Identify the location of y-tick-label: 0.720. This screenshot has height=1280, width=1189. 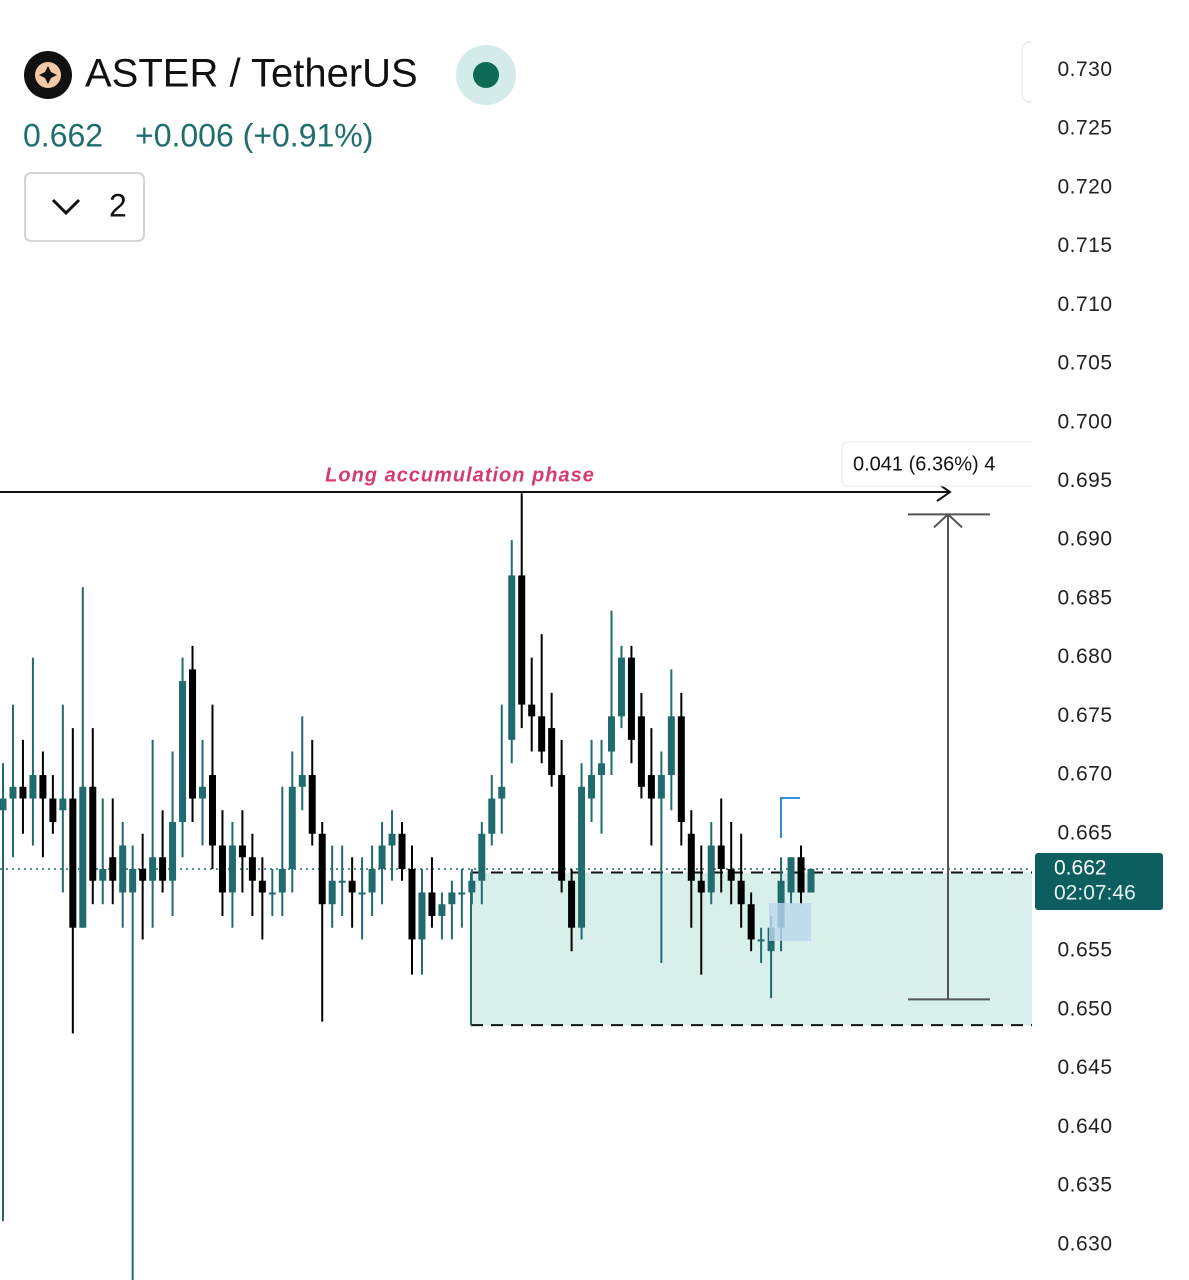
(1084, 186).